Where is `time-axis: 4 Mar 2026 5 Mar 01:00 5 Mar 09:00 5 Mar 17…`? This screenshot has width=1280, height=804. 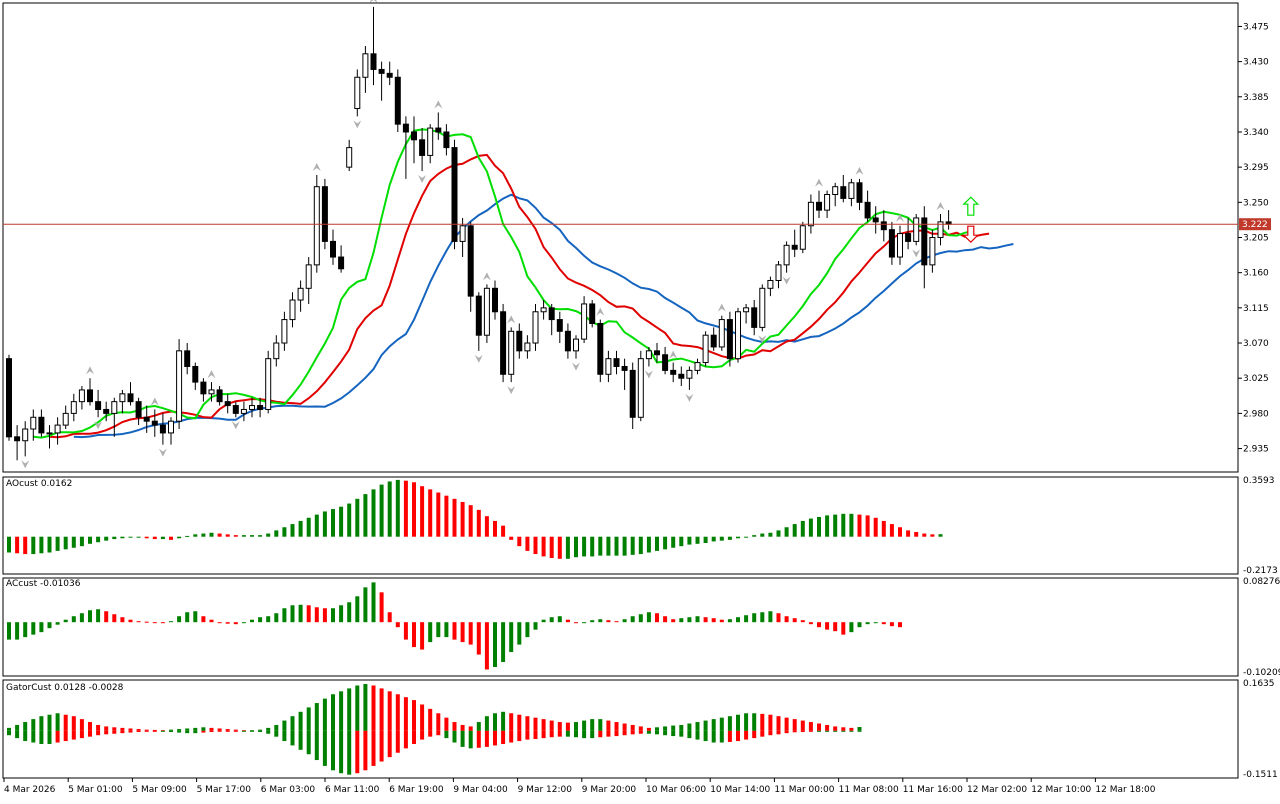
time-axis: 4 Mar 2026 5 Mar 01:00 5 Mar 09:00 5 Mar 17… is located at coordinates (579, 786).